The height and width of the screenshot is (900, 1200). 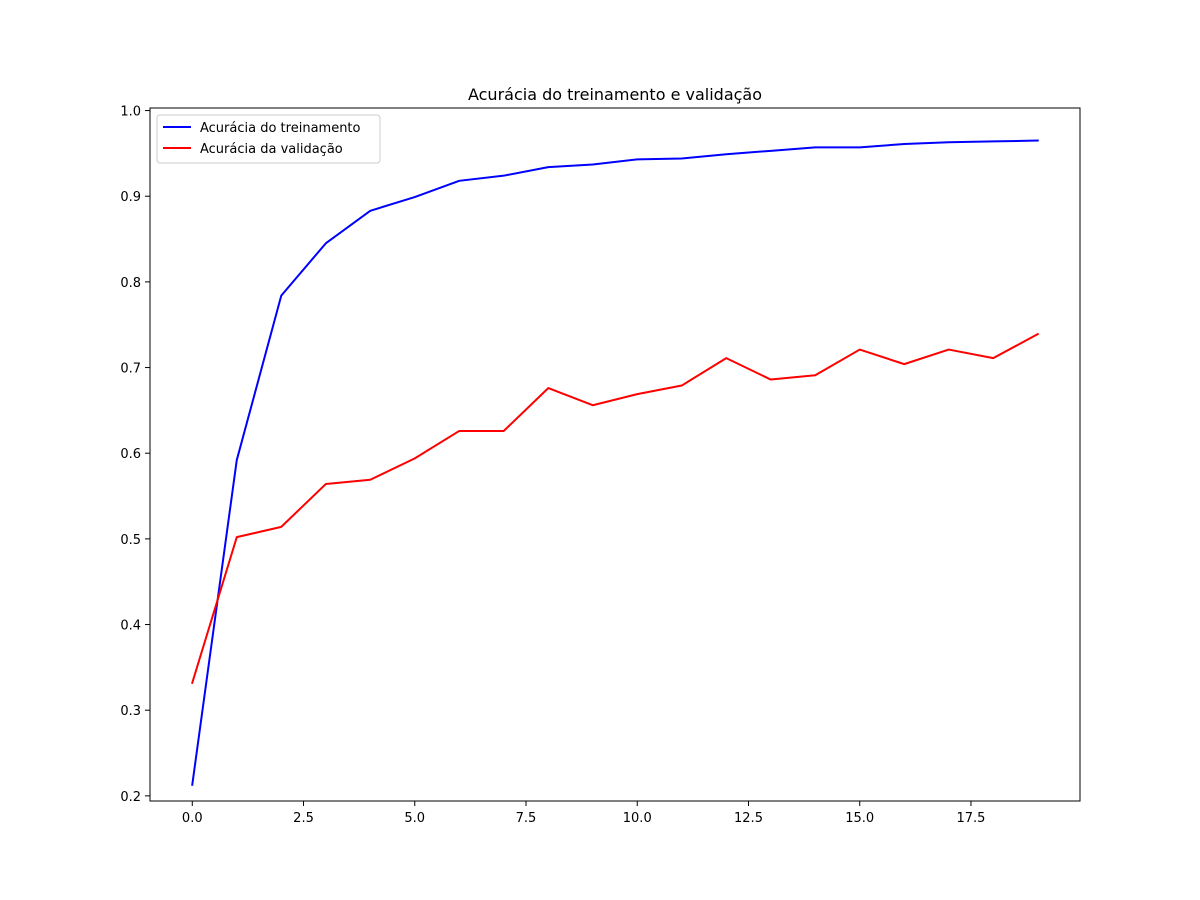 What do you see at coordinates (130, 540) in the screenshot?
I see `y-tick-label: 0.5` at bounding box center [130, 540].